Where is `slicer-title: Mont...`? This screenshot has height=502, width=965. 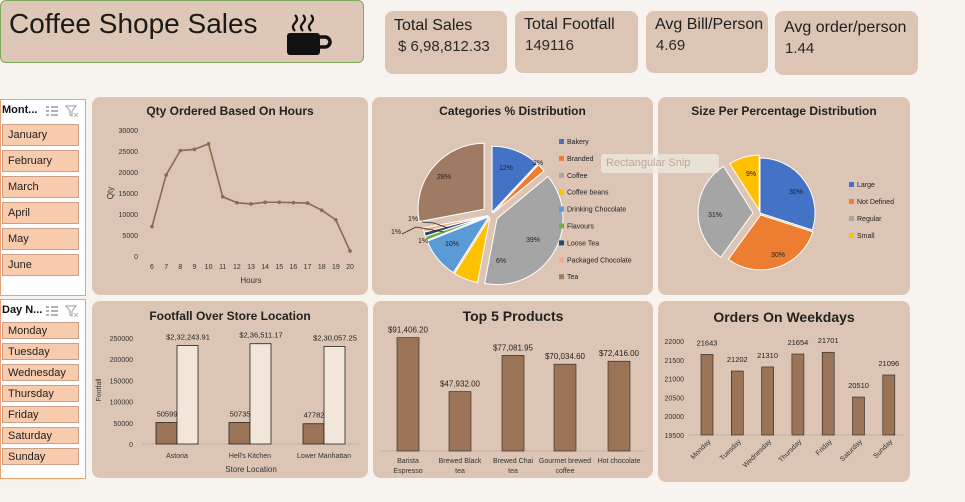
slicer-title: Mont... is located at coordinates (20, 110).